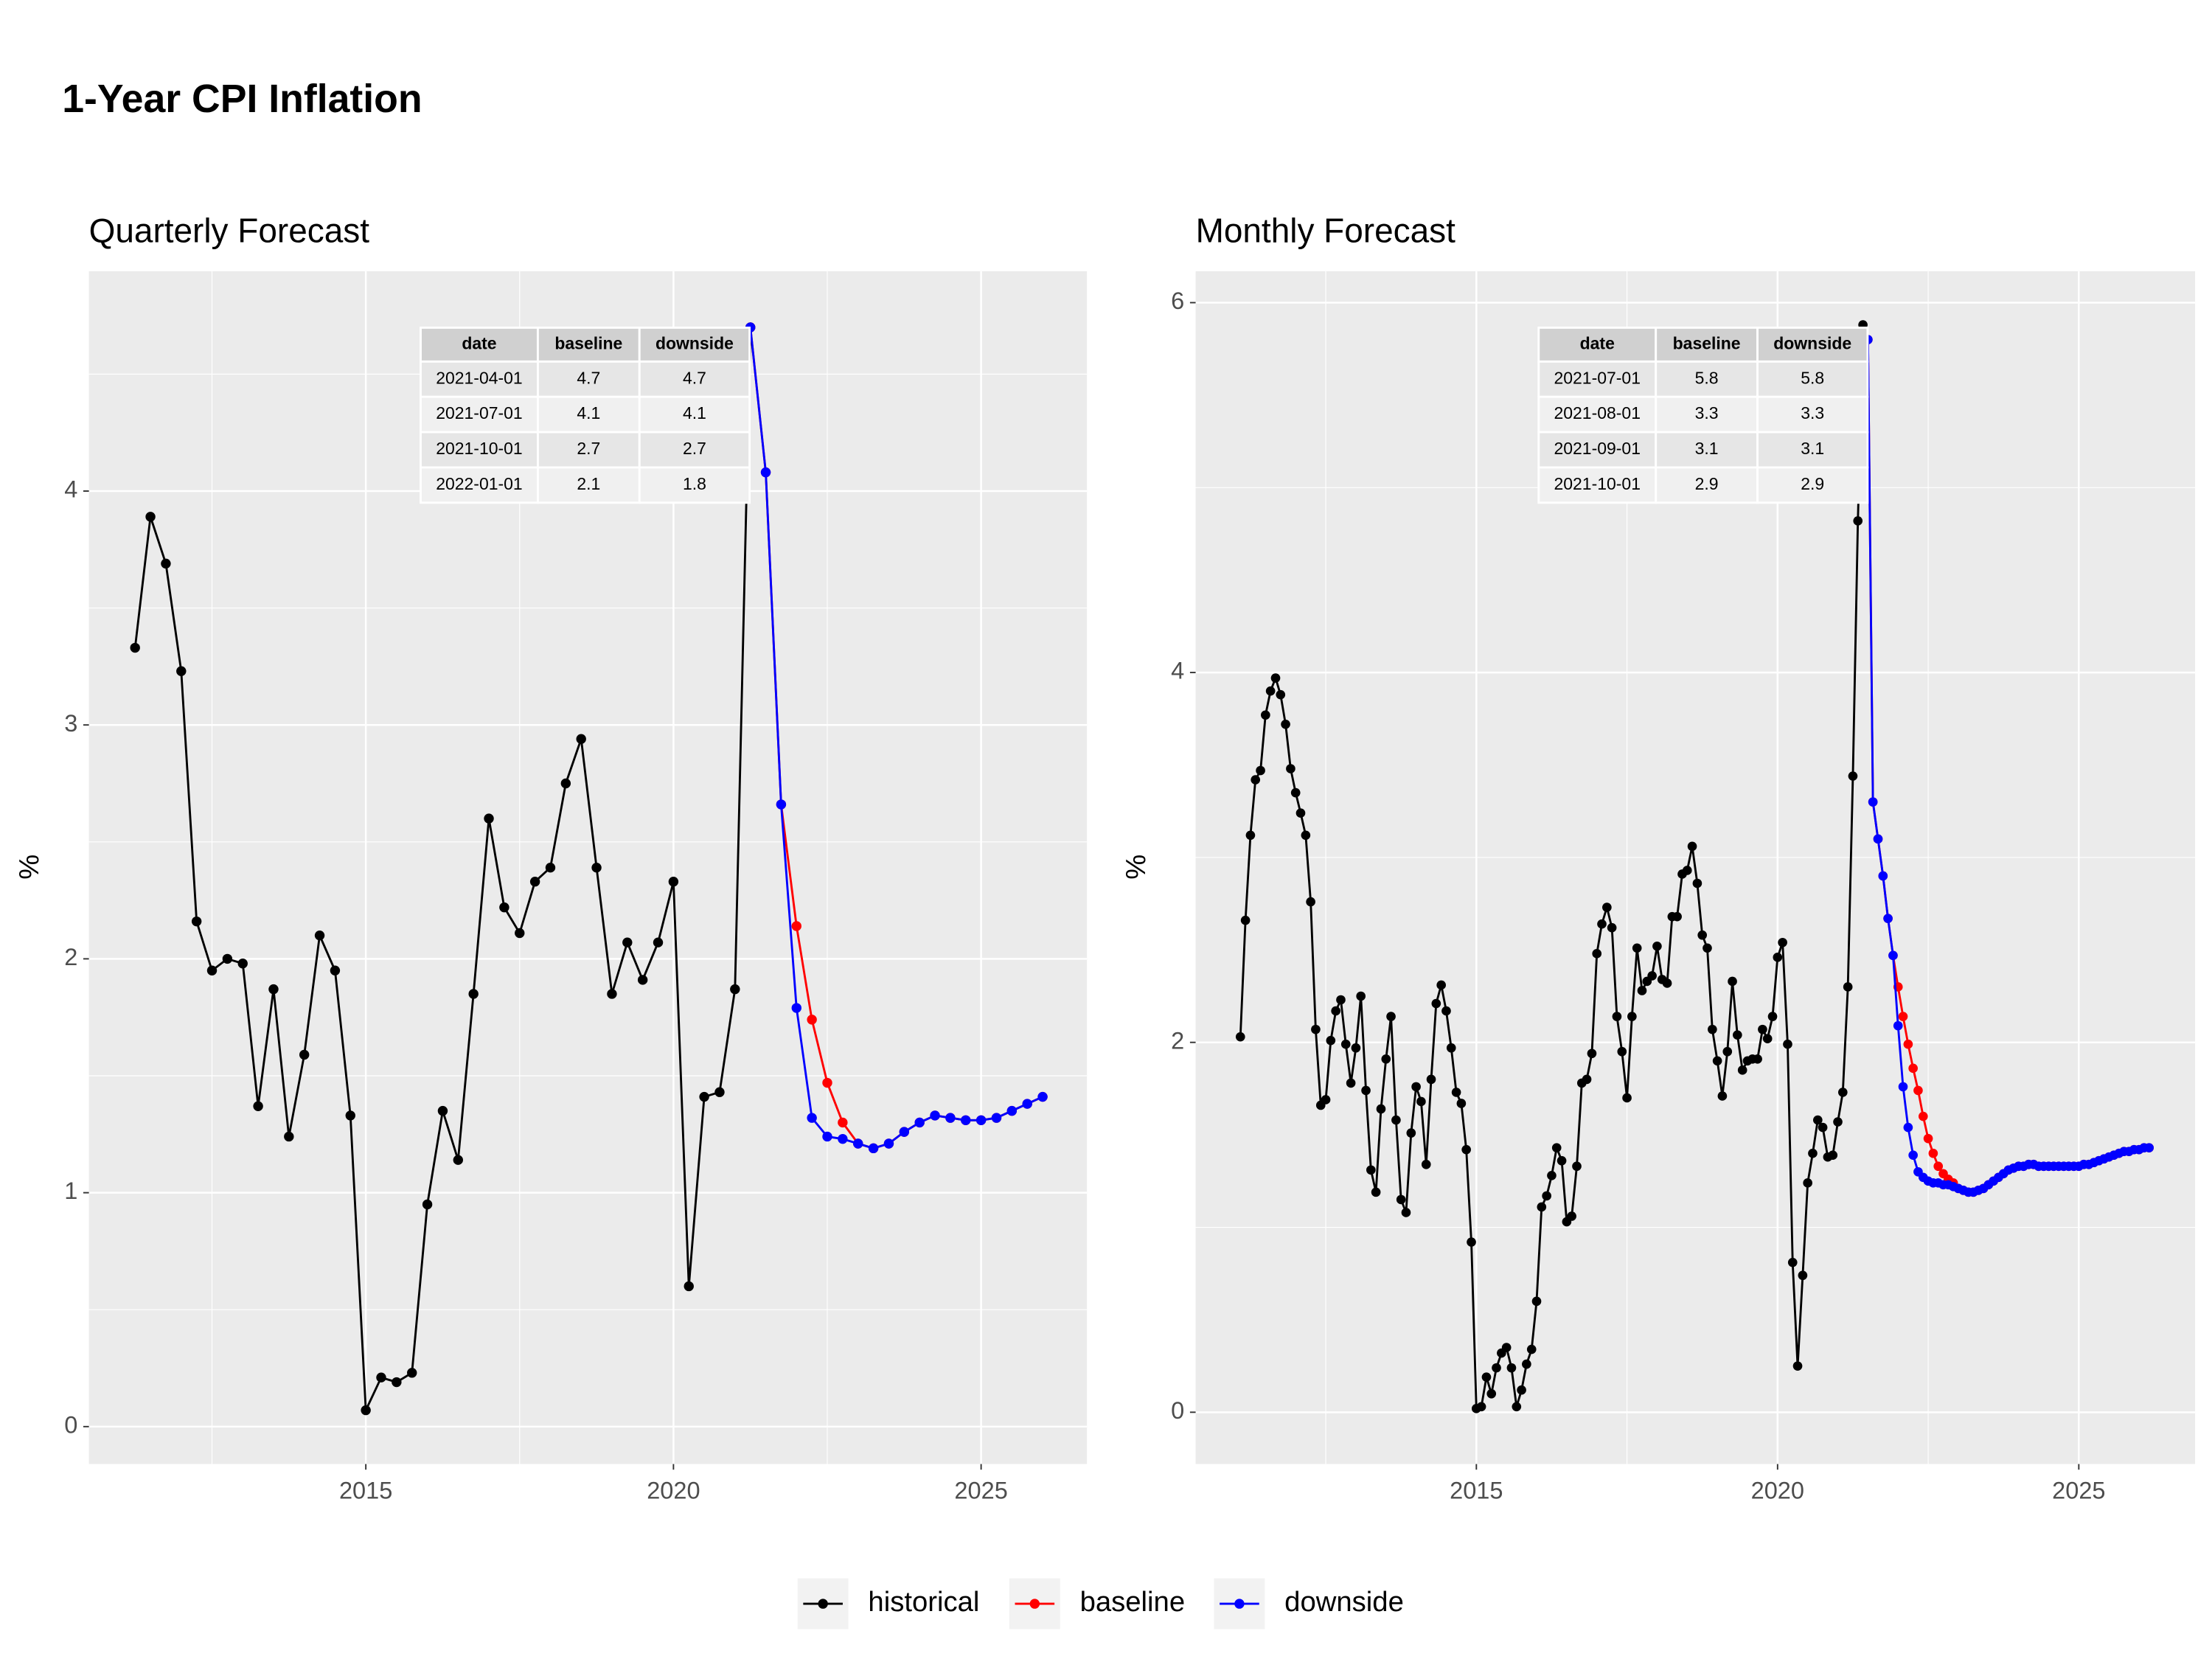 The image size is (2212, 1659). What do you see at coordinates (70, 957) in the screenshot?
I see `y-tick-label: 2` at bounding box center [70, 957].